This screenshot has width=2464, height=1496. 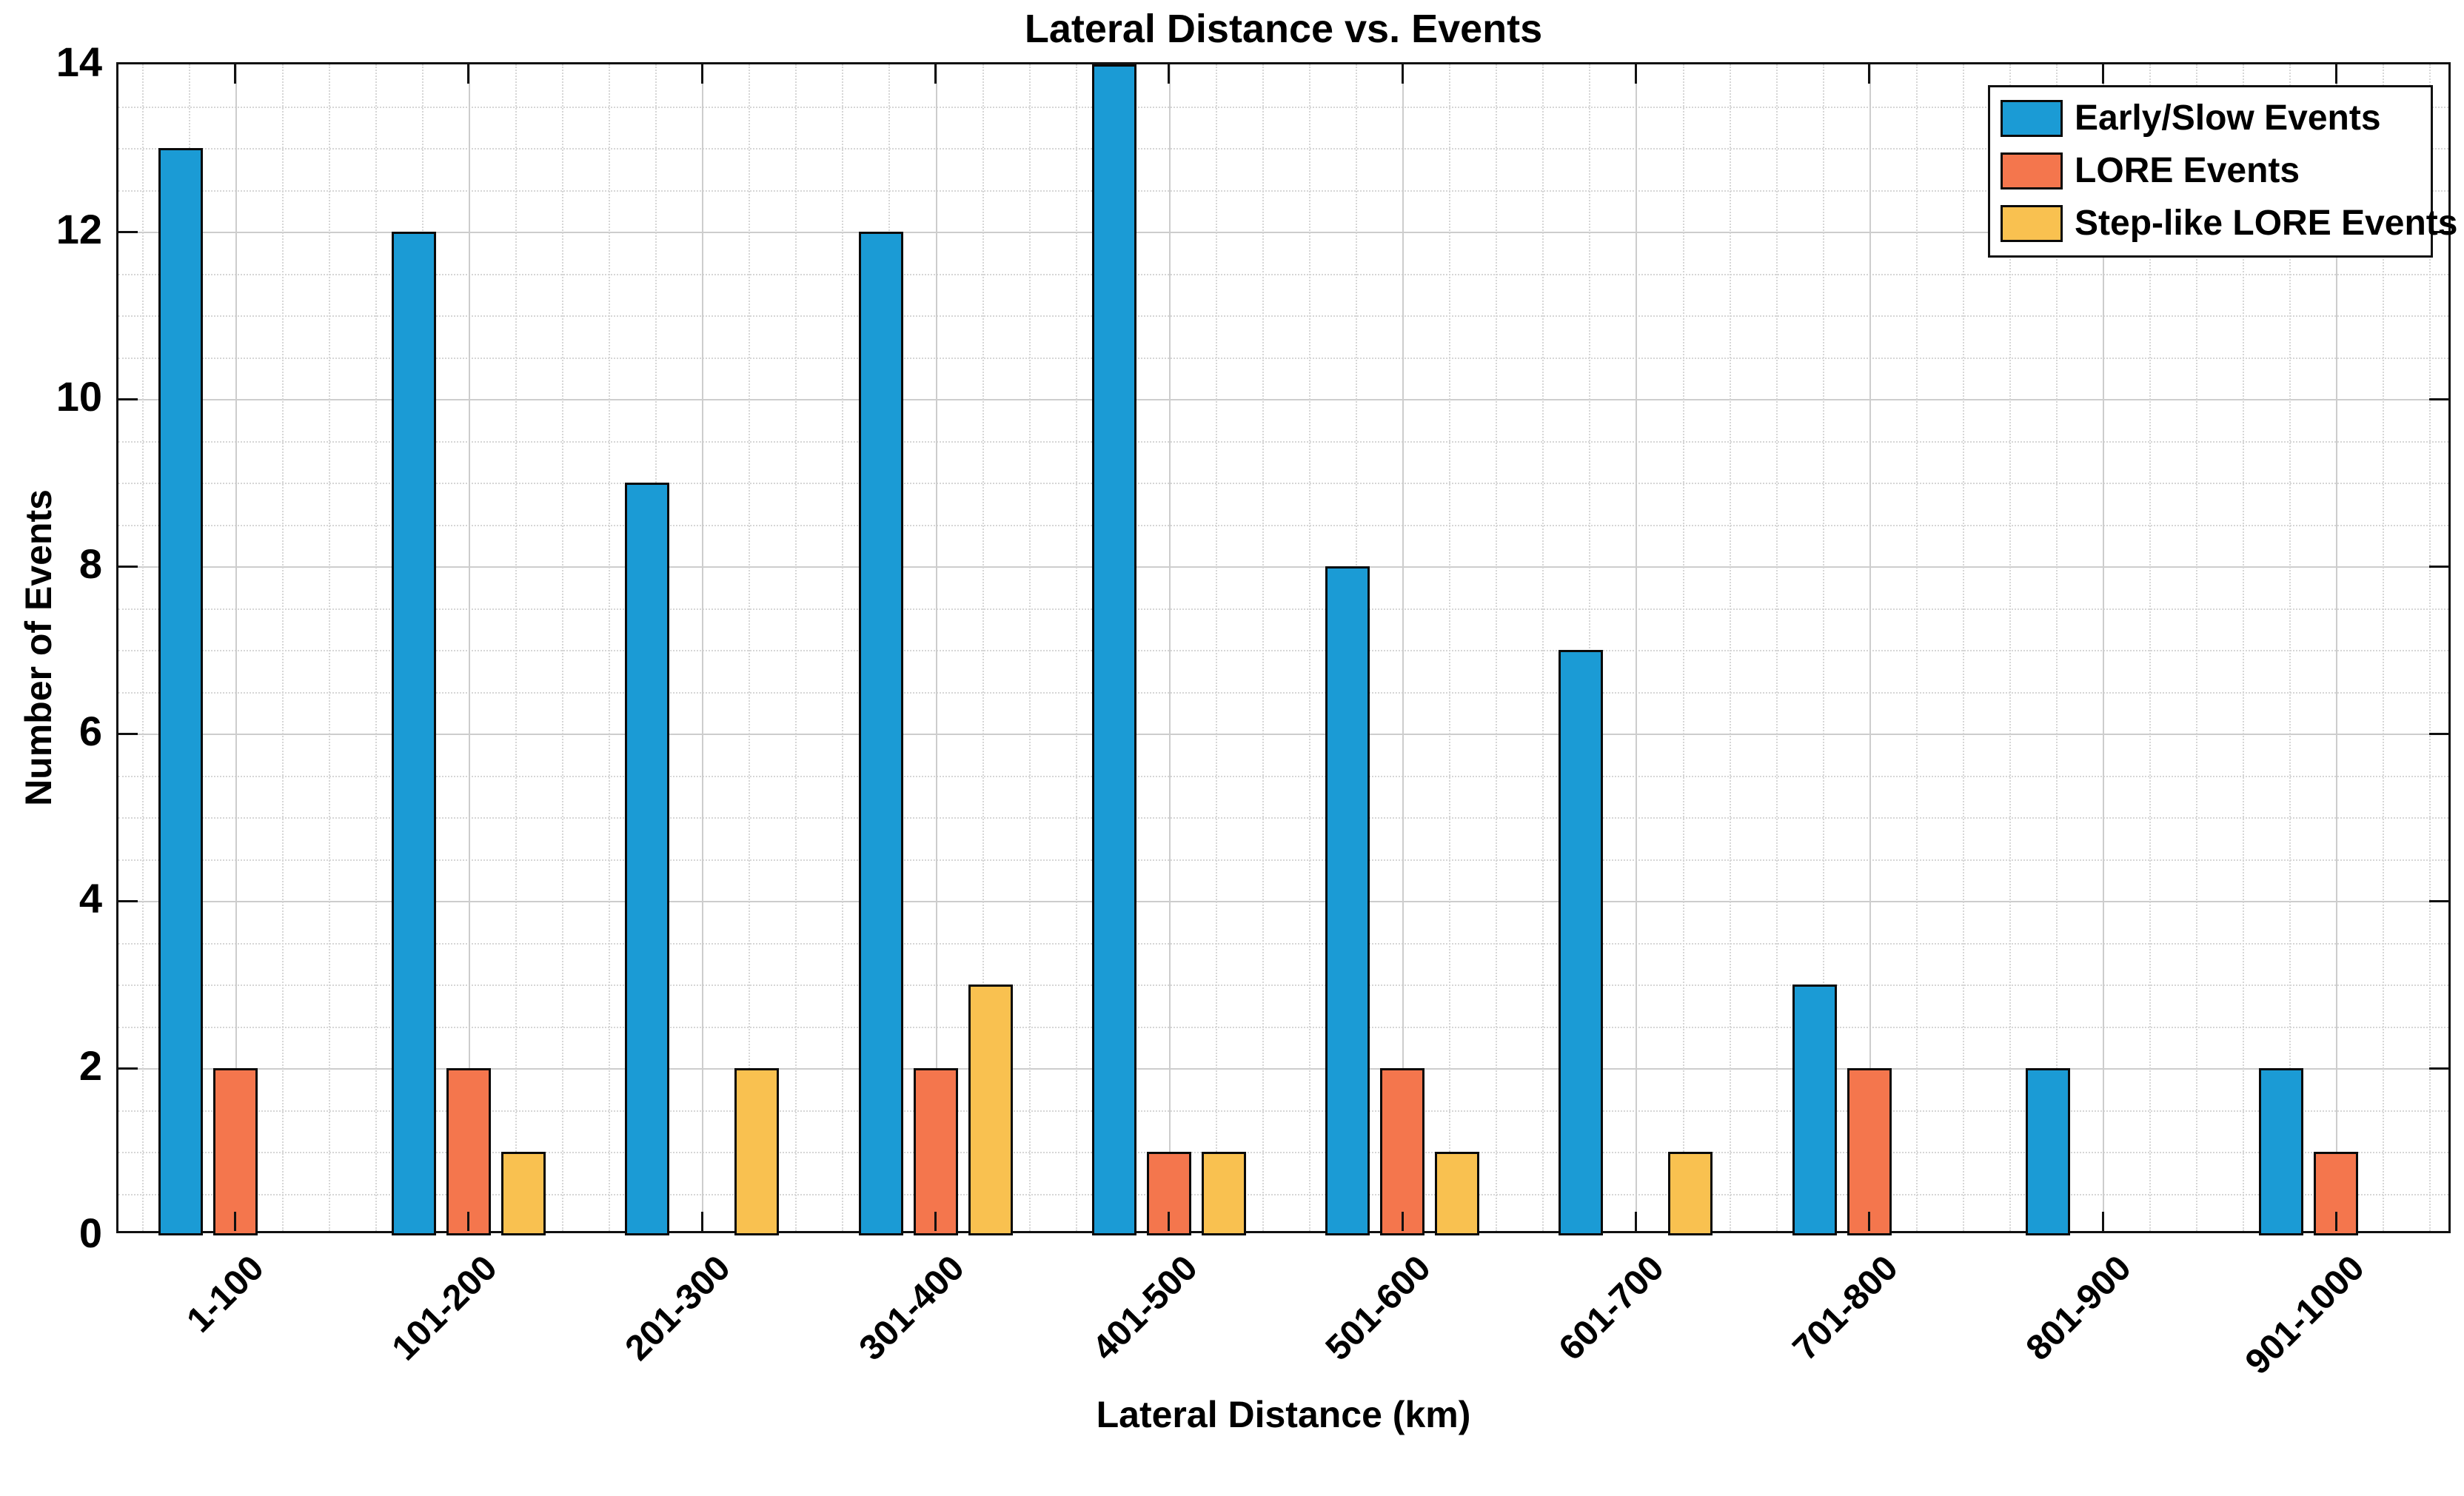 What do you see at coordinates (2305, 1315) in the screenshot?
I see `x-tick-label: 901-1000` at bounding box center [2305, 1315].